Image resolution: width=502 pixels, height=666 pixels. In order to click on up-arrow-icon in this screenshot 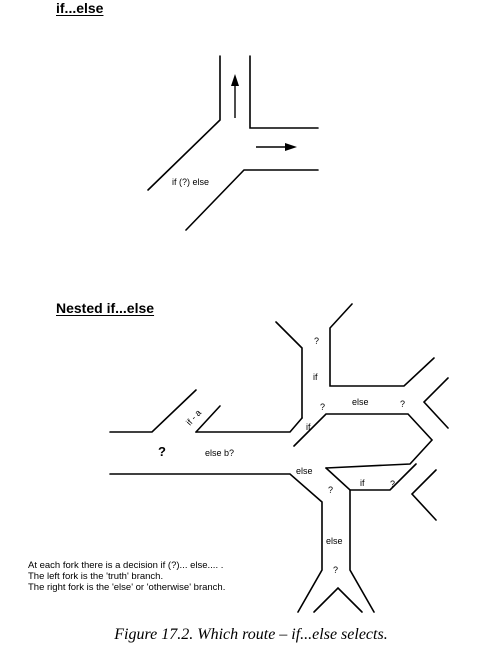, I will do `click(235, 96)`.